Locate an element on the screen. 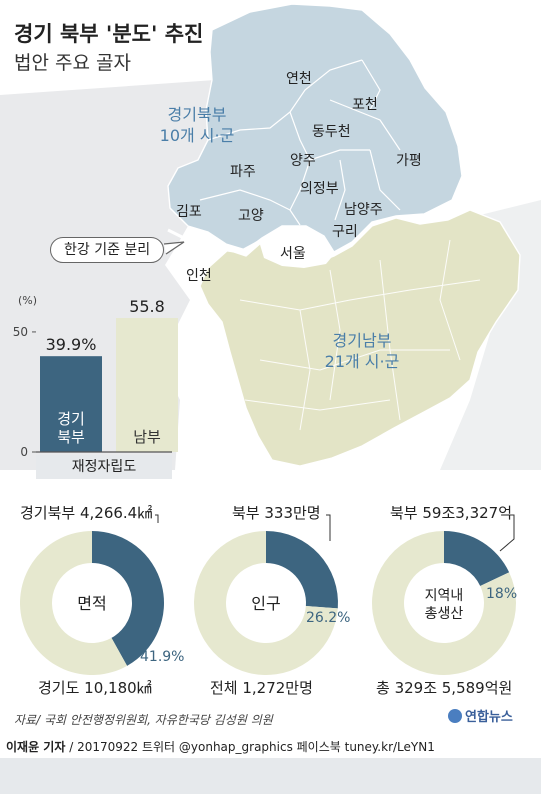 The width and height of the screenshot is (541, 794). north-region-label: 경기북부 10개 시·군 is located at coordinates (197, 125).